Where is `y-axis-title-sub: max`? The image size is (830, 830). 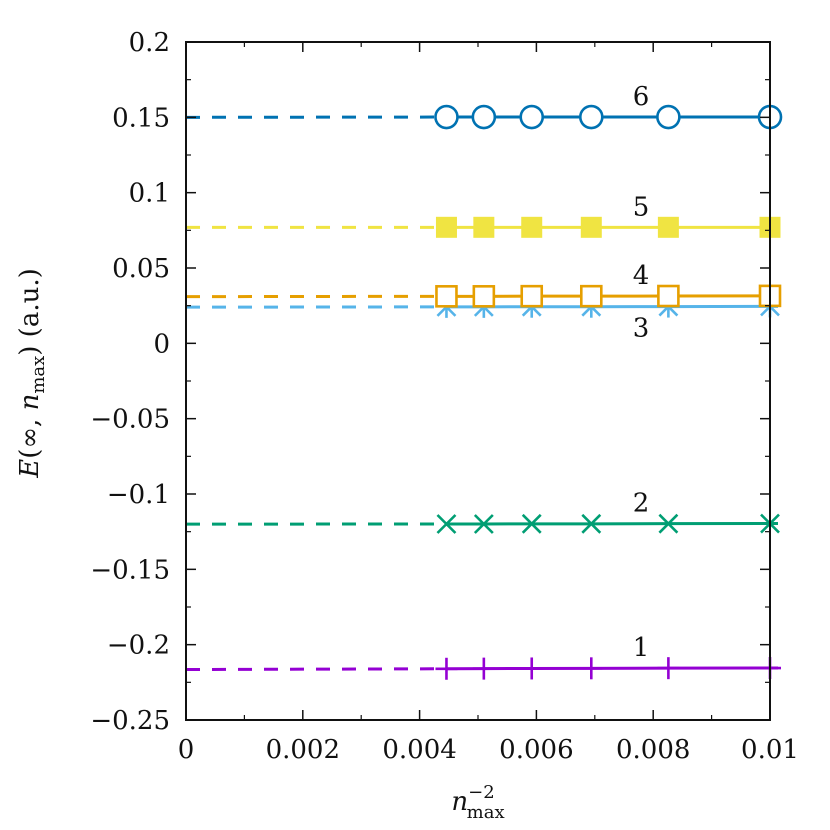 y-axis-title-sub: max is located at coordinates (38, 375).